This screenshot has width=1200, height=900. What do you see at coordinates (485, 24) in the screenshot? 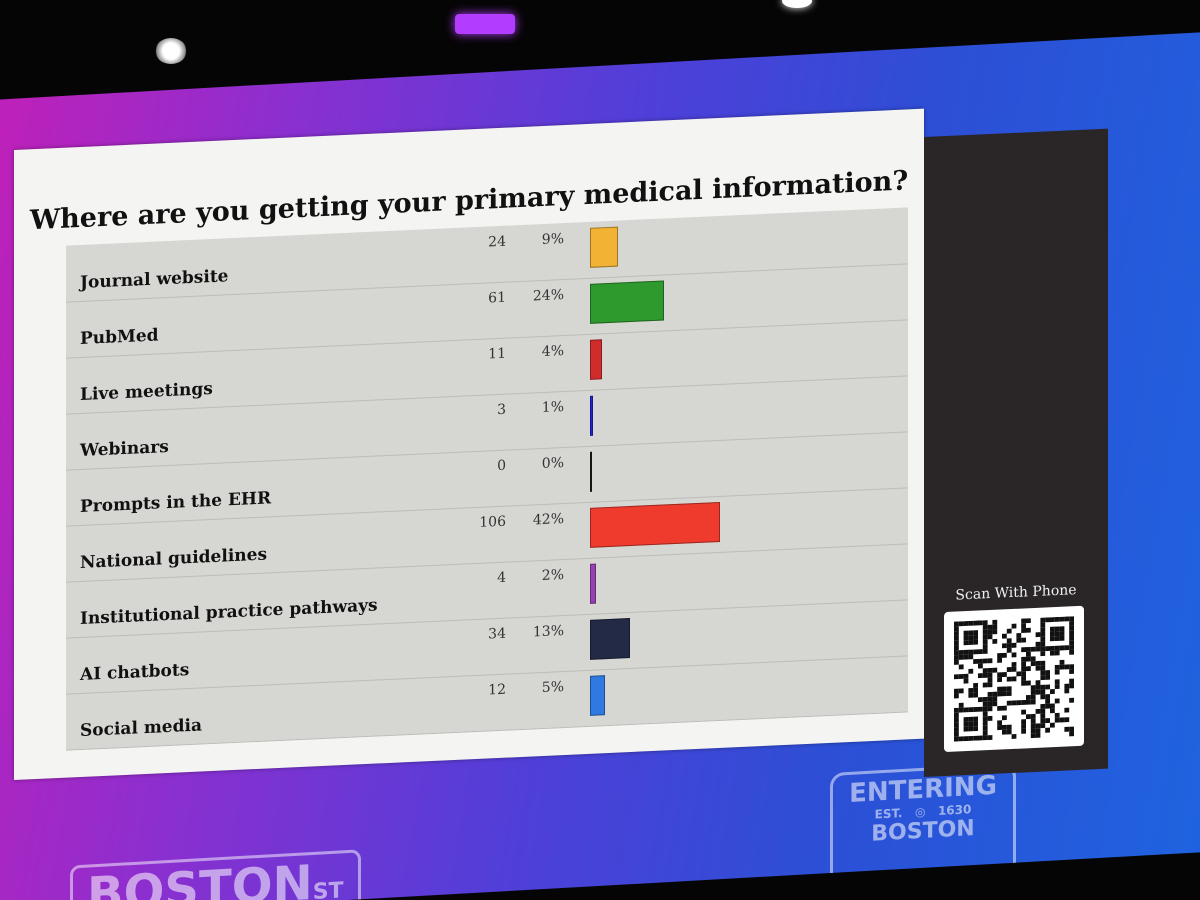
I see `stage-light-purple` at bounding box center [485, 24].